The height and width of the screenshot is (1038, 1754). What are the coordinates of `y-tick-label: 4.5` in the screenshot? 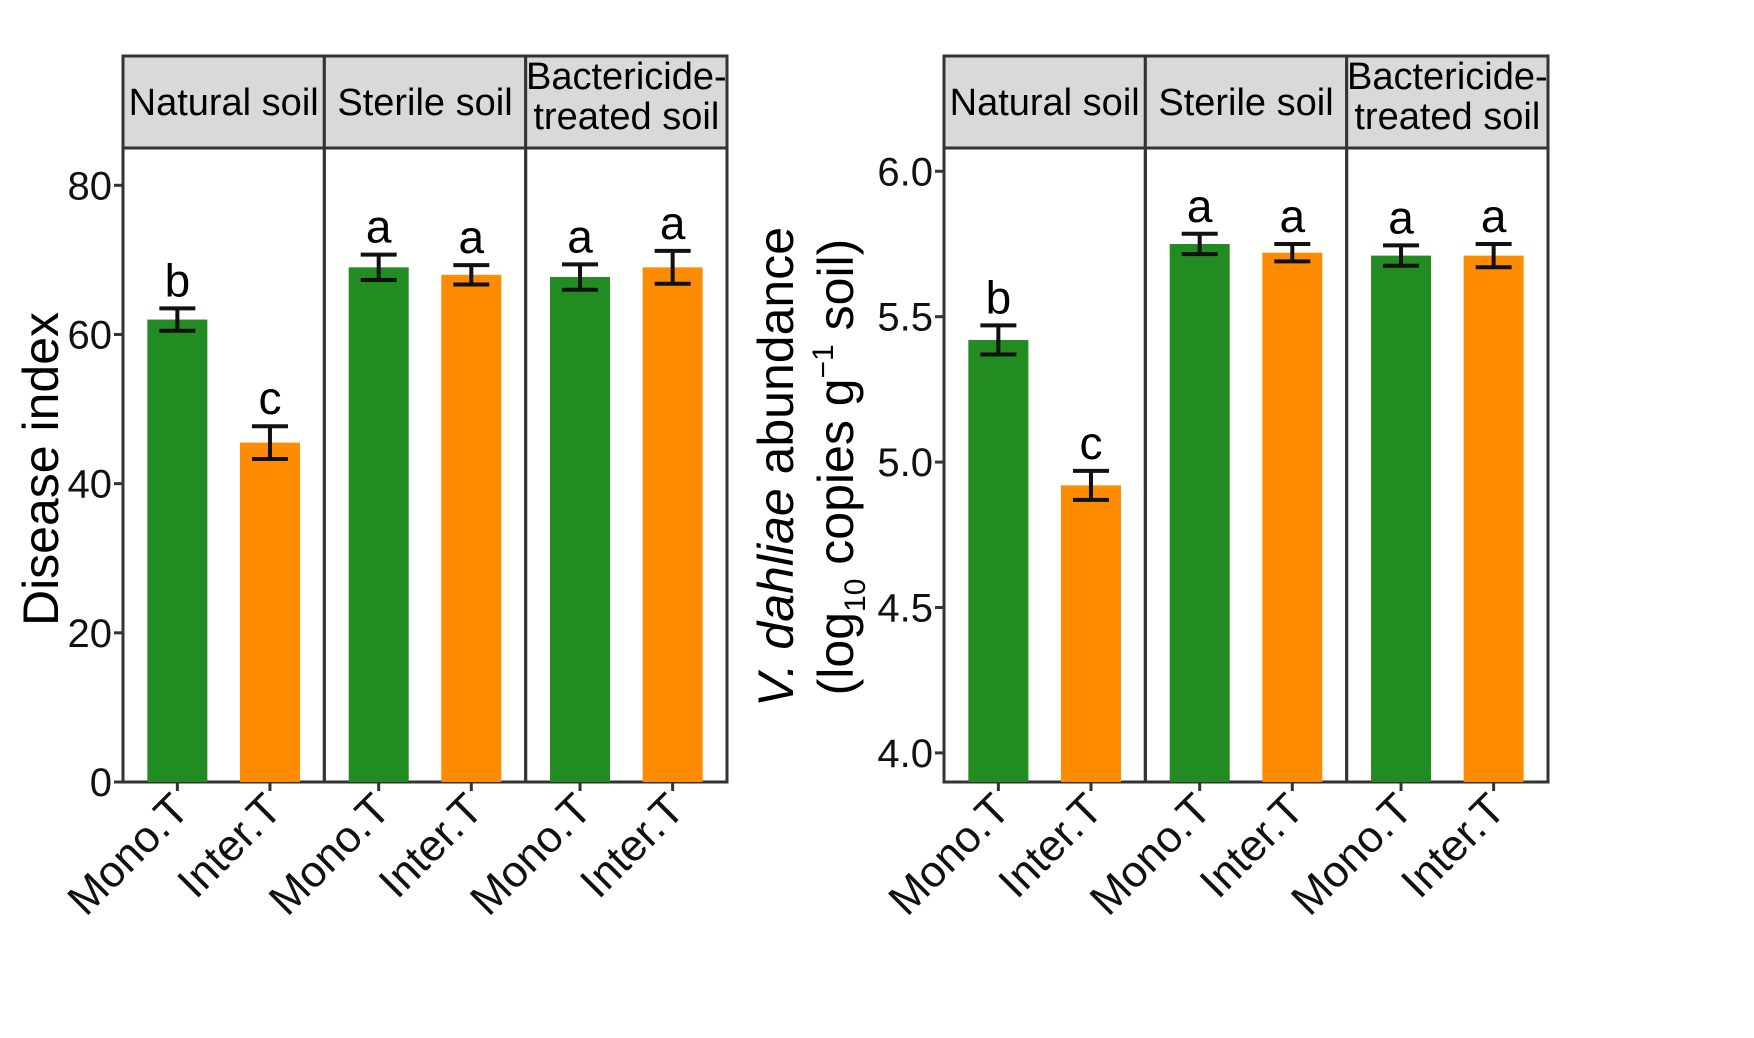 It's located at (905, 609).